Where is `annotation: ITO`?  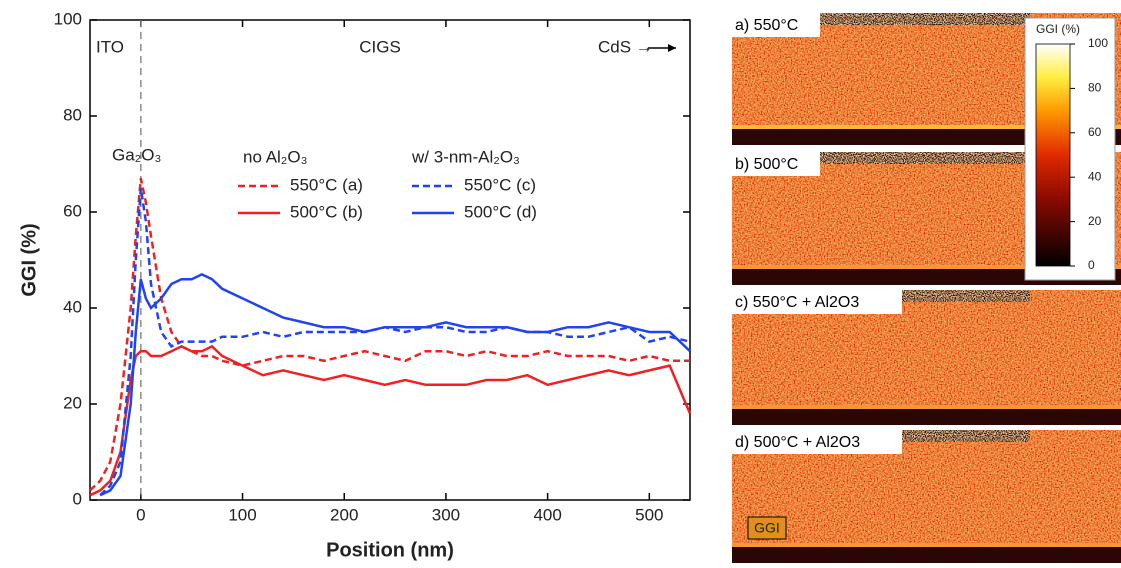 annotation: ITO is located at coordinates (110, 46).